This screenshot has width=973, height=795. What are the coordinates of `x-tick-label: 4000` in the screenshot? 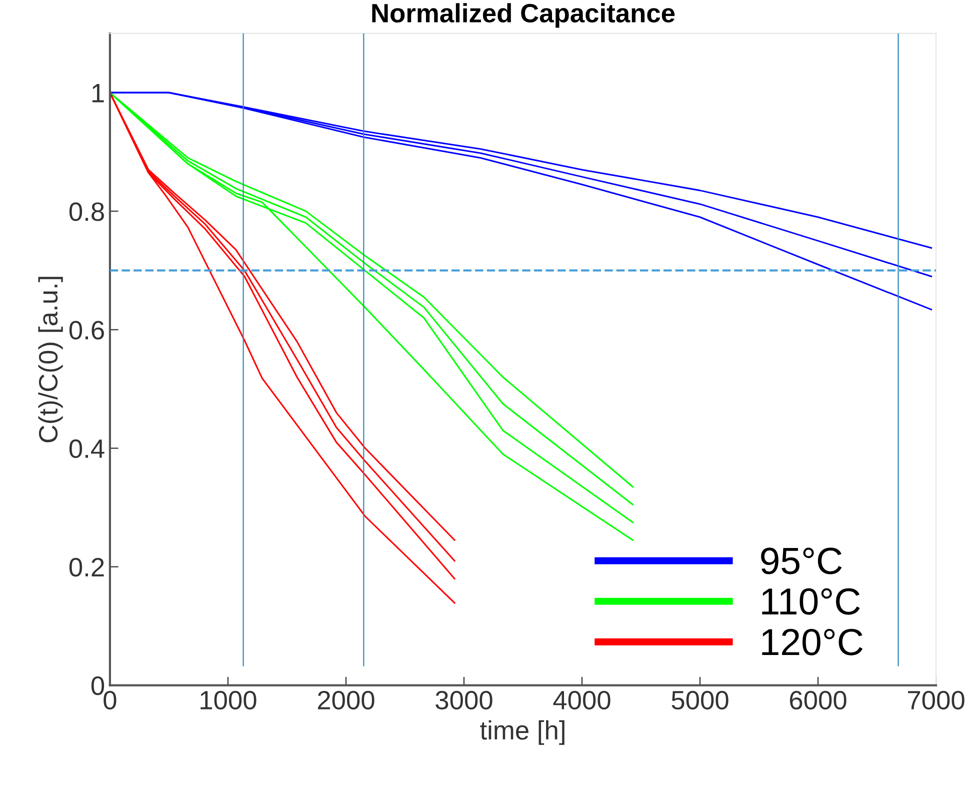 It's located at (581, 700).